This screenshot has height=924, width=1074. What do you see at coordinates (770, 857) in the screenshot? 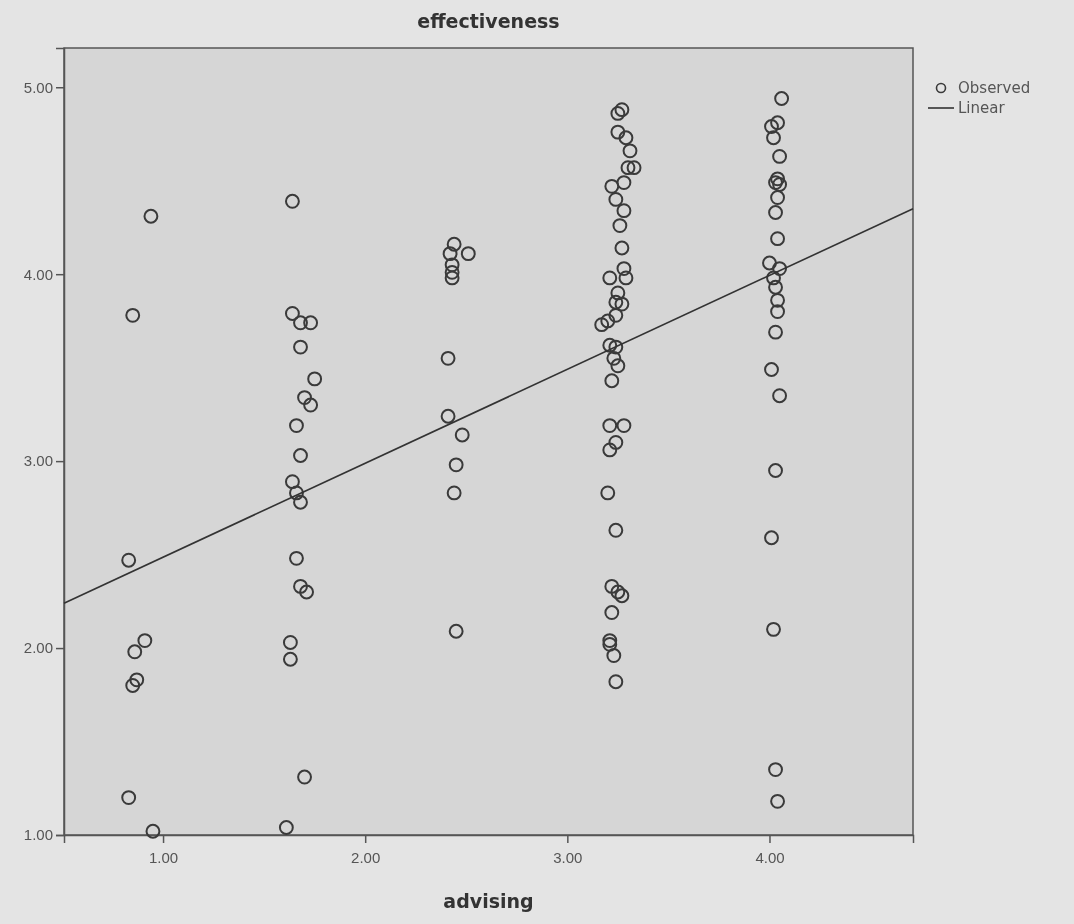
I see `x-tick-label: 4.00` at bounding box center [770, 857].